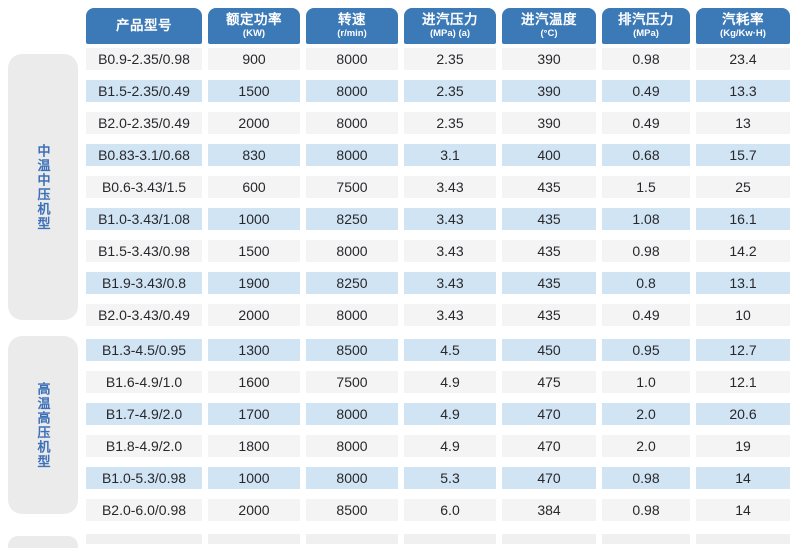  Describe the element at coordinates (743, 187) in the screenshot. I see `cell-steam_rate: 25` at that location.